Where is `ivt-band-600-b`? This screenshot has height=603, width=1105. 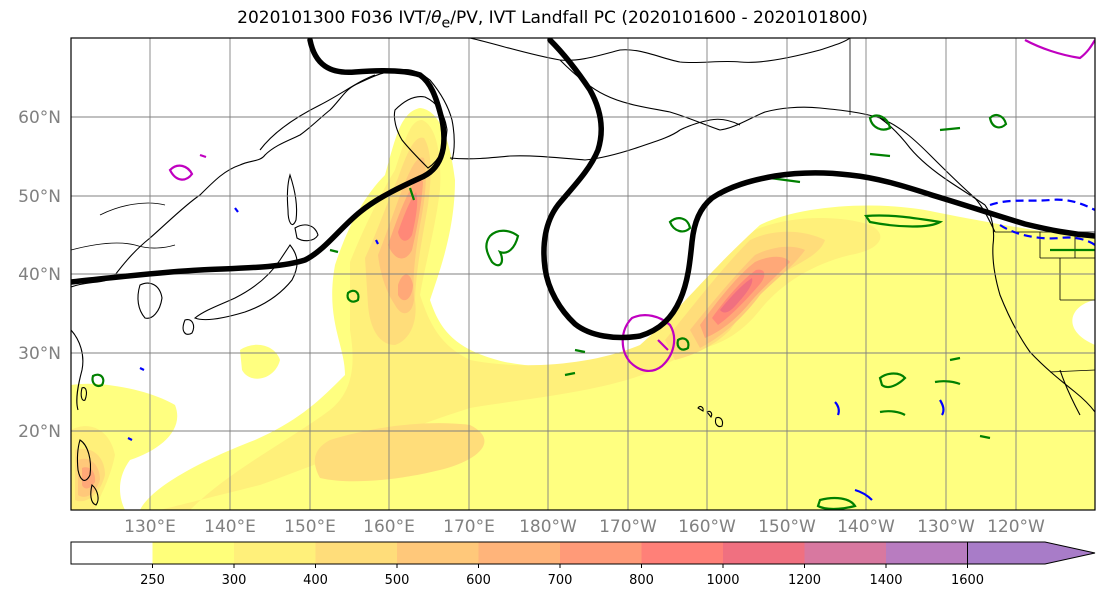 ivt-band-600-b is located at coordinates (405, 287).